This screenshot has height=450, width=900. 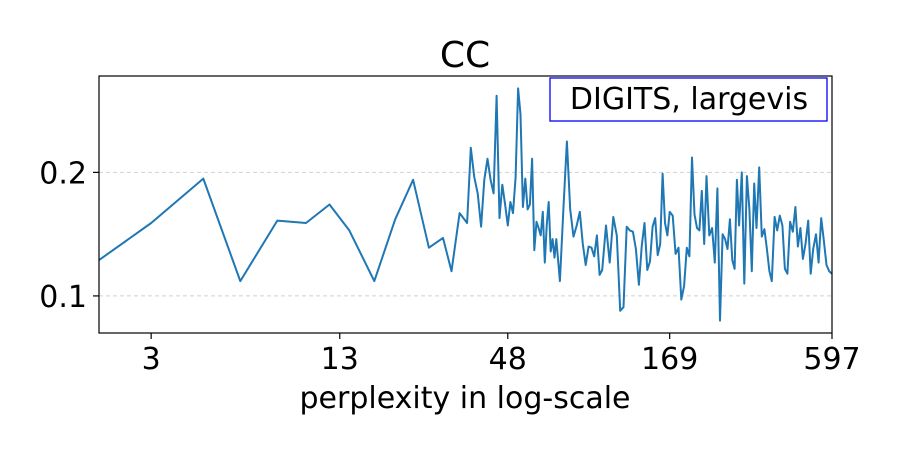 I want to click on x-tick-label: 3, so click(x=151, y=359).